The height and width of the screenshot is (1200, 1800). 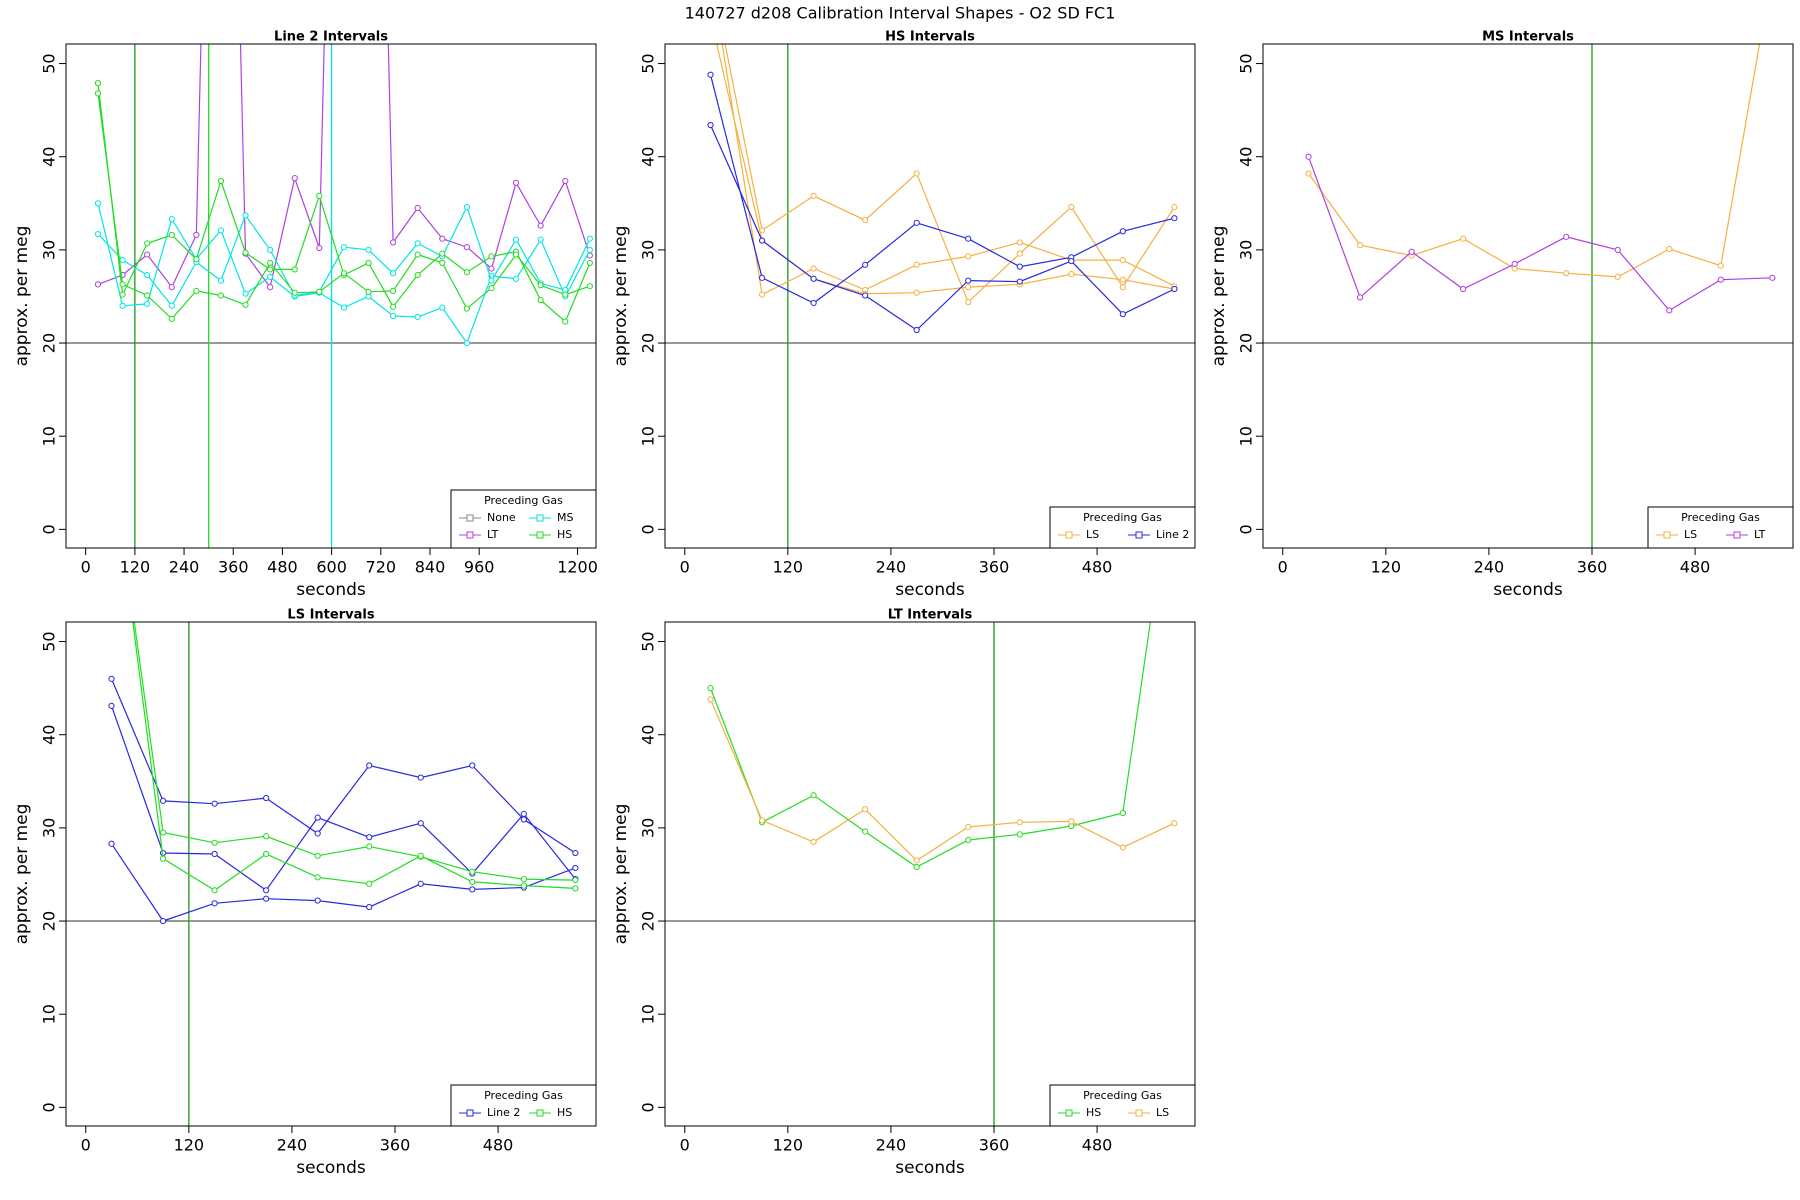 I want to click on plot-frame, so click(x=1528, y=296).